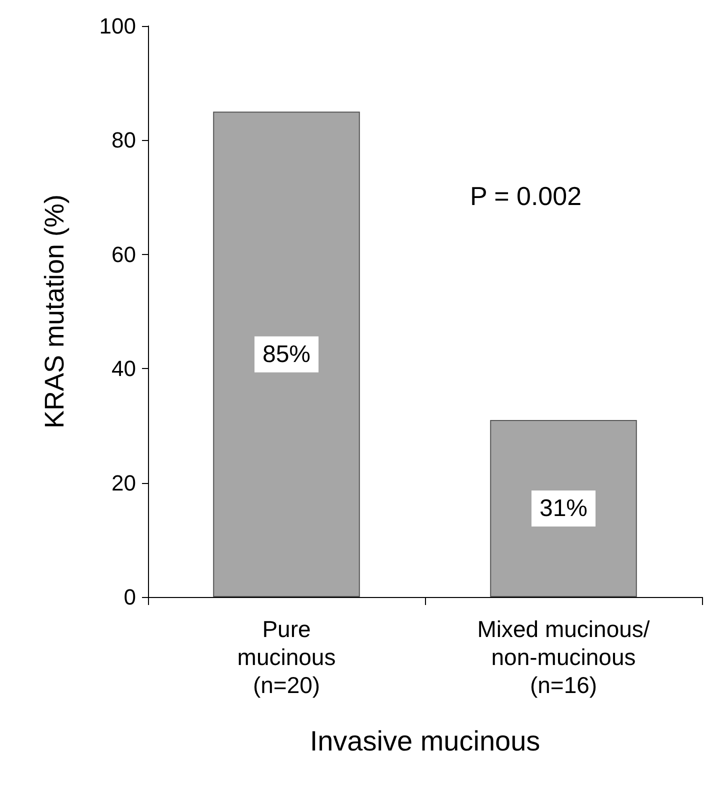 This screenshot has height=787, width=704. What do you see at coordinates (286, 657) in the screenshot?
I see `x-tick-label: Pure mucinous (n=20)` at bounding box center [286, 657].